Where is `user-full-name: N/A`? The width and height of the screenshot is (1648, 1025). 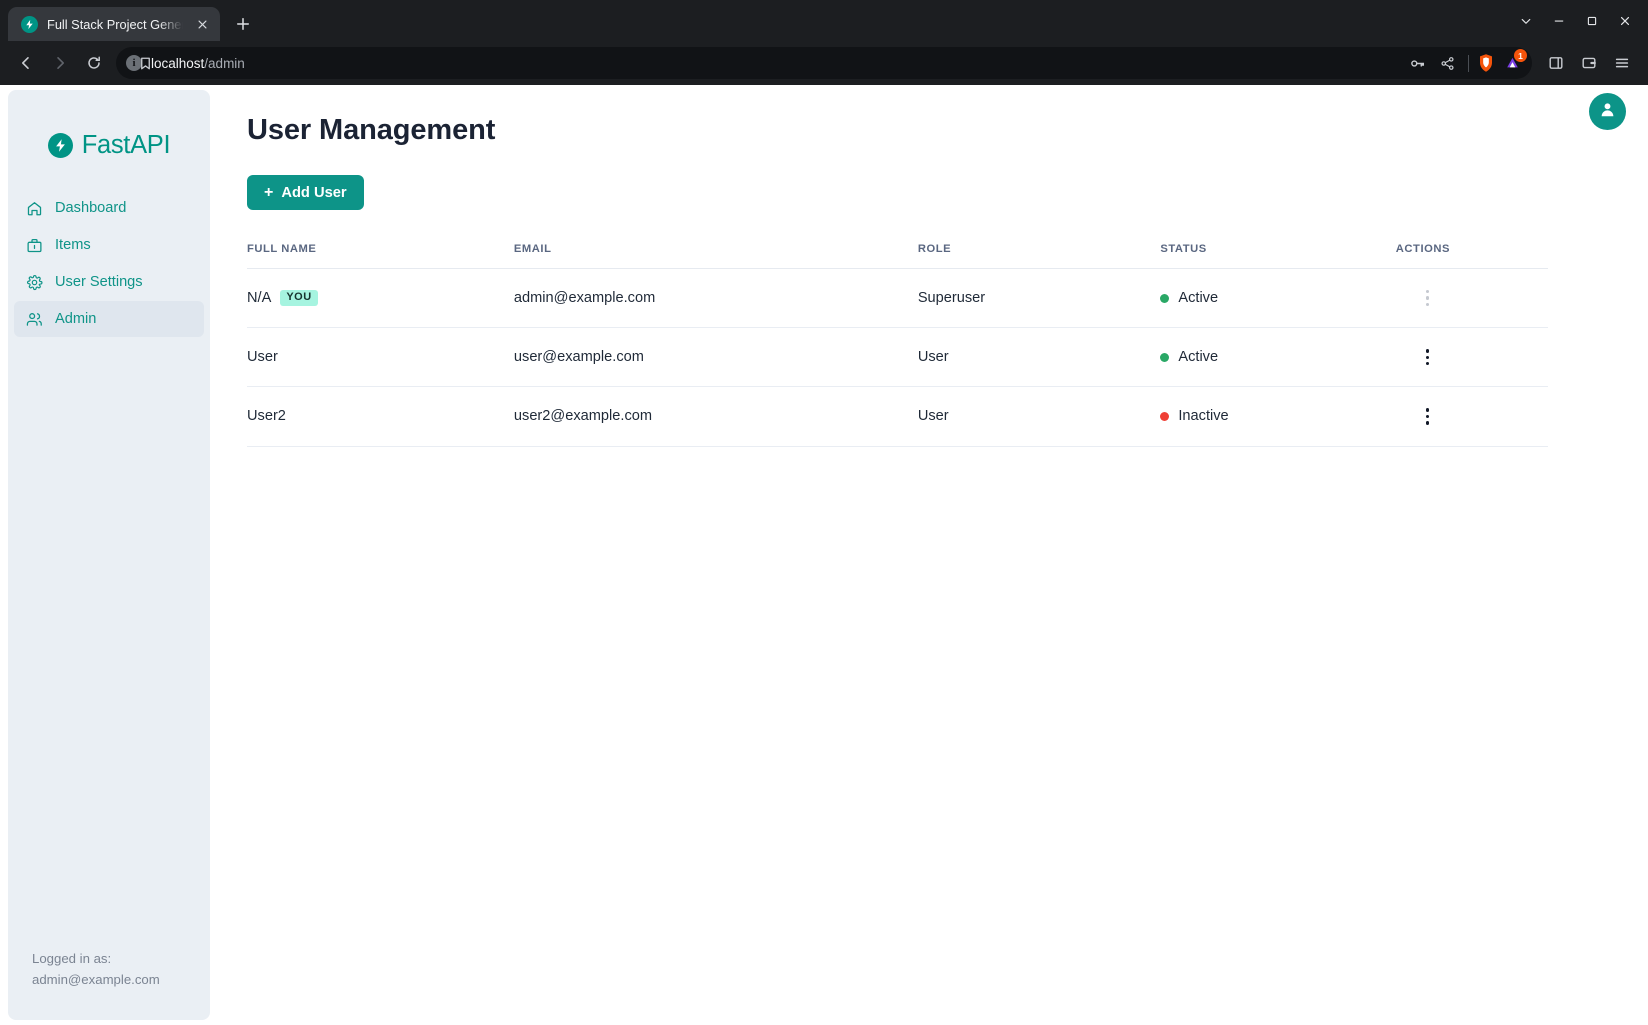
user-full-name: N/A is located at coordinates (259, 298).